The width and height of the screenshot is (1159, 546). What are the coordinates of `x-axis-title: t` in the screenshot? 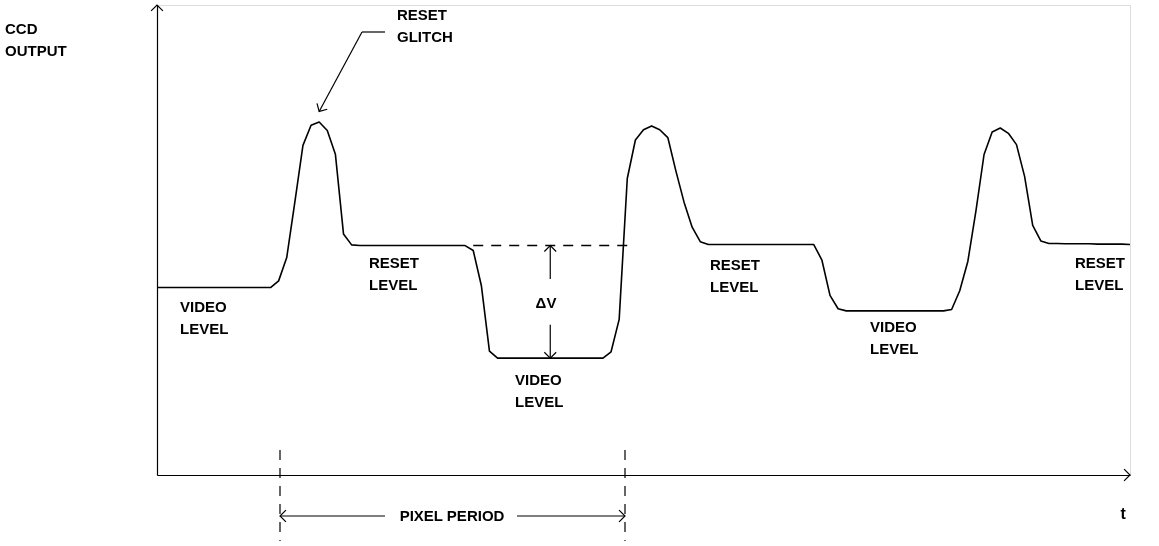 It's located at (1123, 513).